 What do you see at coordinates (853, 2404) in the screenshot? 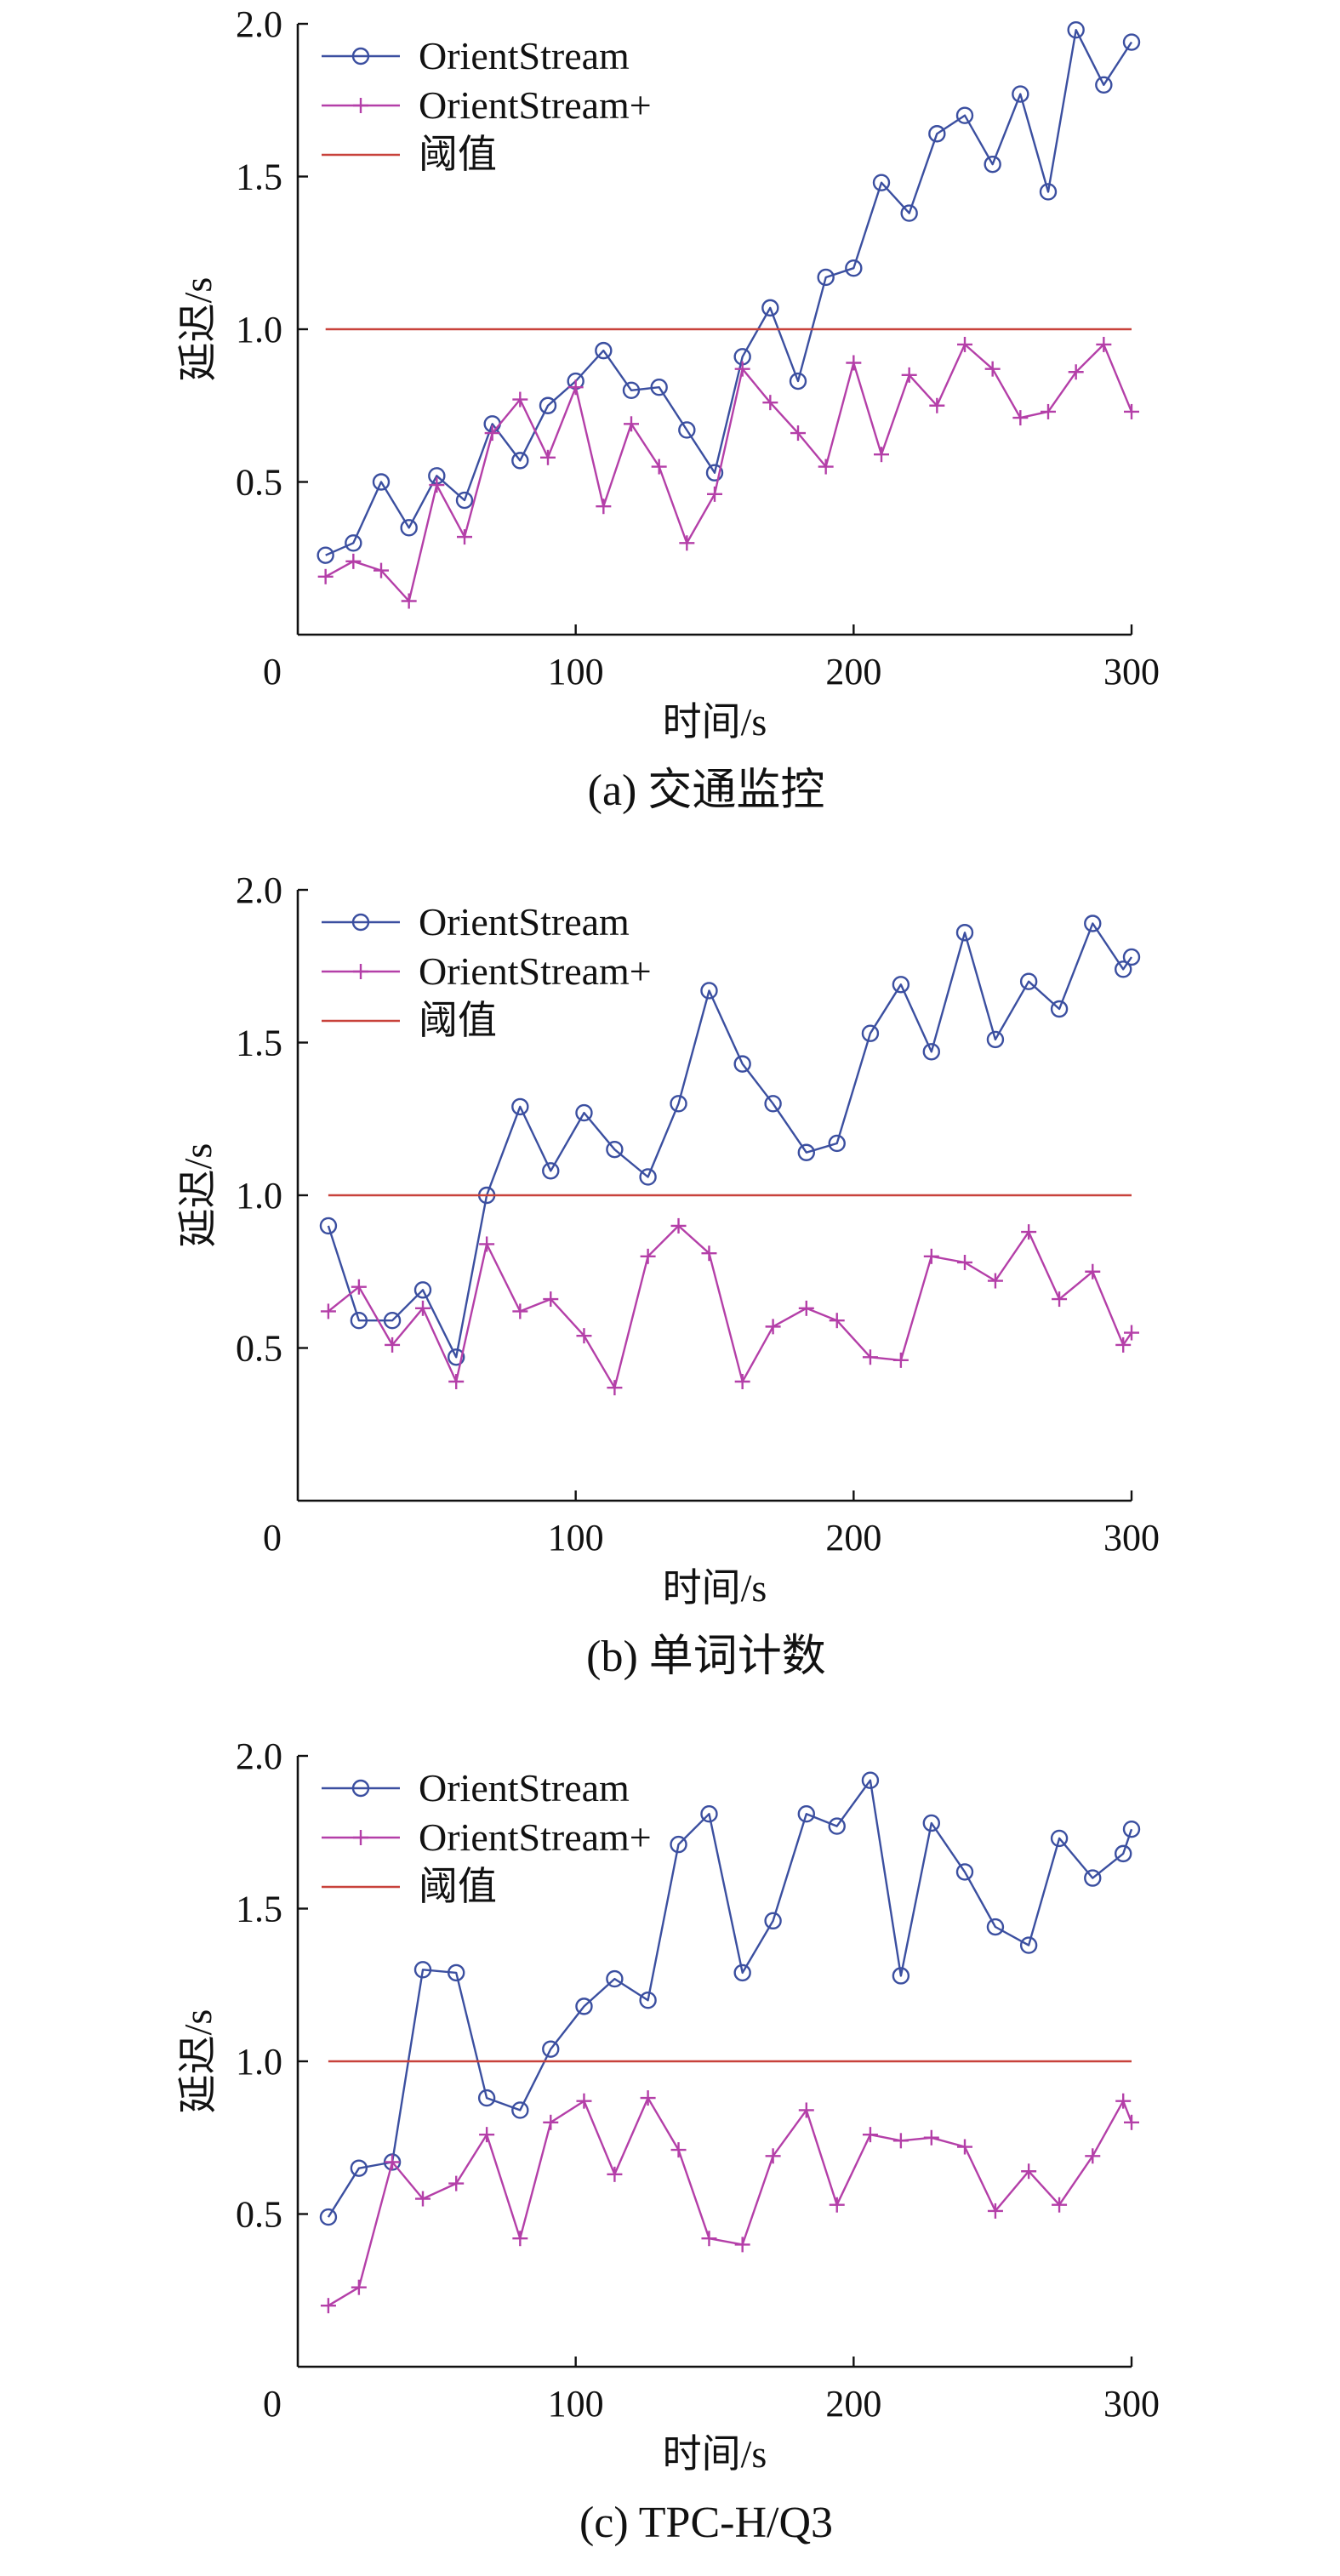
I see `x-tick-label: 200` at bounding box center [853, 2404].